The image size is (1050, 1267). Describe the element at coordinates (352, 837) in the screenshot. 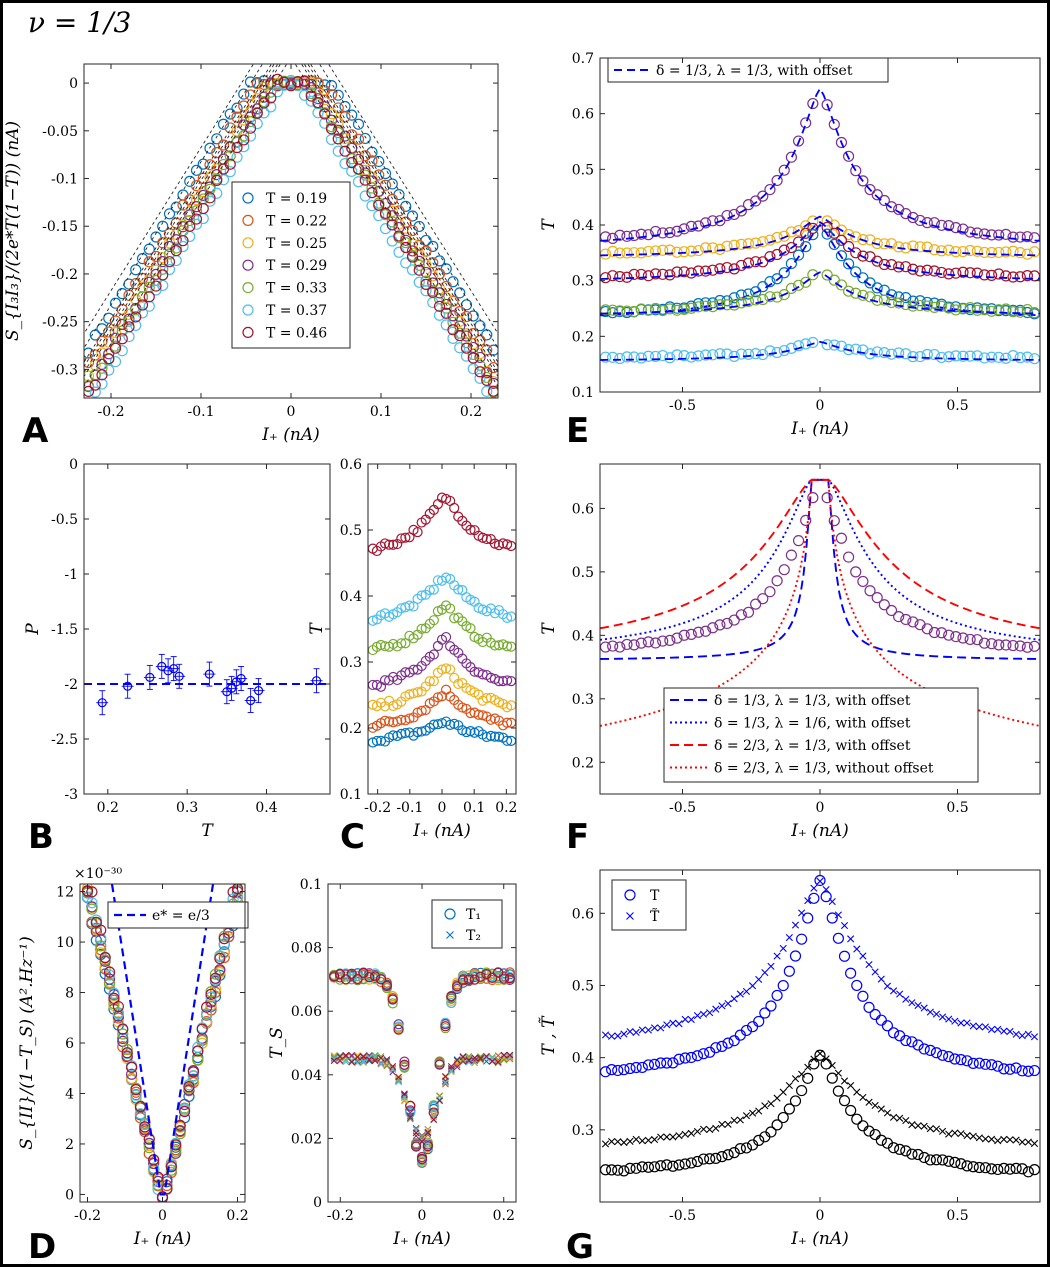

I see `panel-letter-C: C` at that location.